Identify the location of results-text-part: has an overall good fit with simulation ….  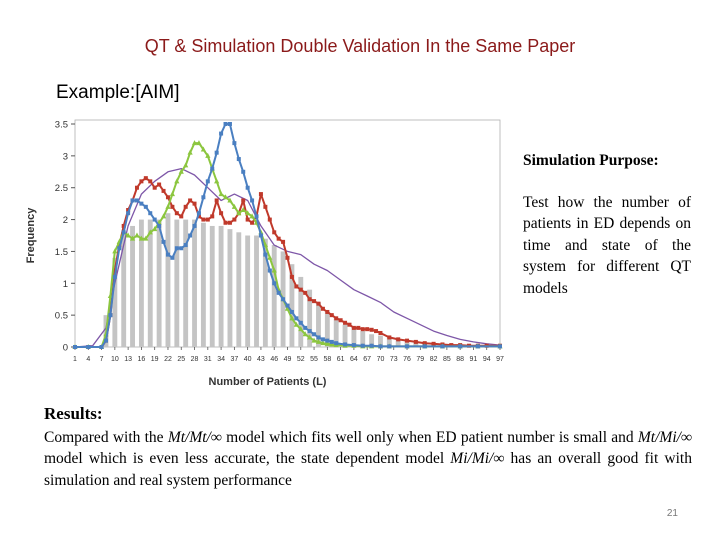
(368, 469).